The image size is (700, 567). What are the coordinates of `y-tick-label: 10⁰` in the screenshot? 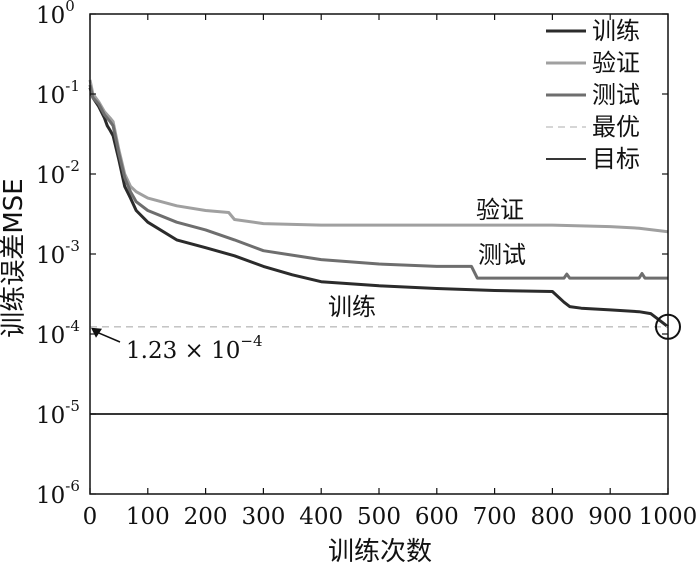 It's located at (55, 14).